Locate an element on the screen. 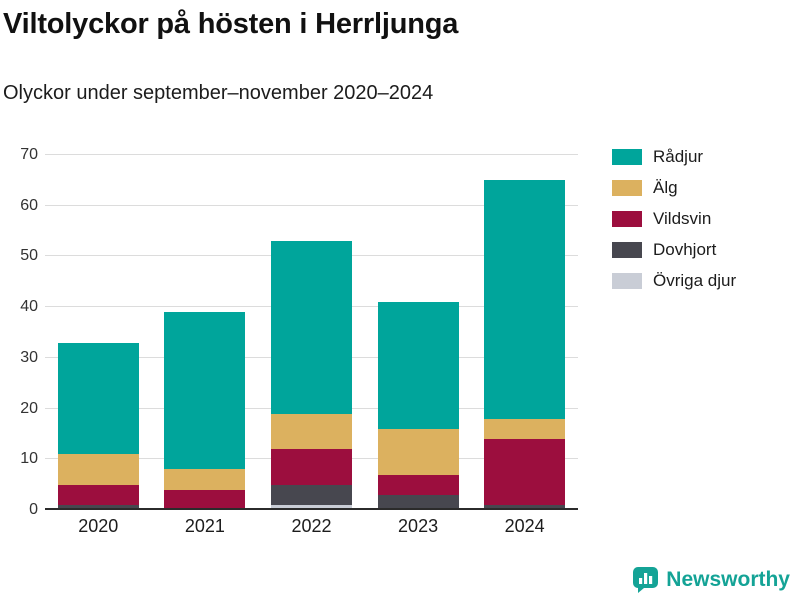  bar-slot-2021 is located at coordinates (205, 332).